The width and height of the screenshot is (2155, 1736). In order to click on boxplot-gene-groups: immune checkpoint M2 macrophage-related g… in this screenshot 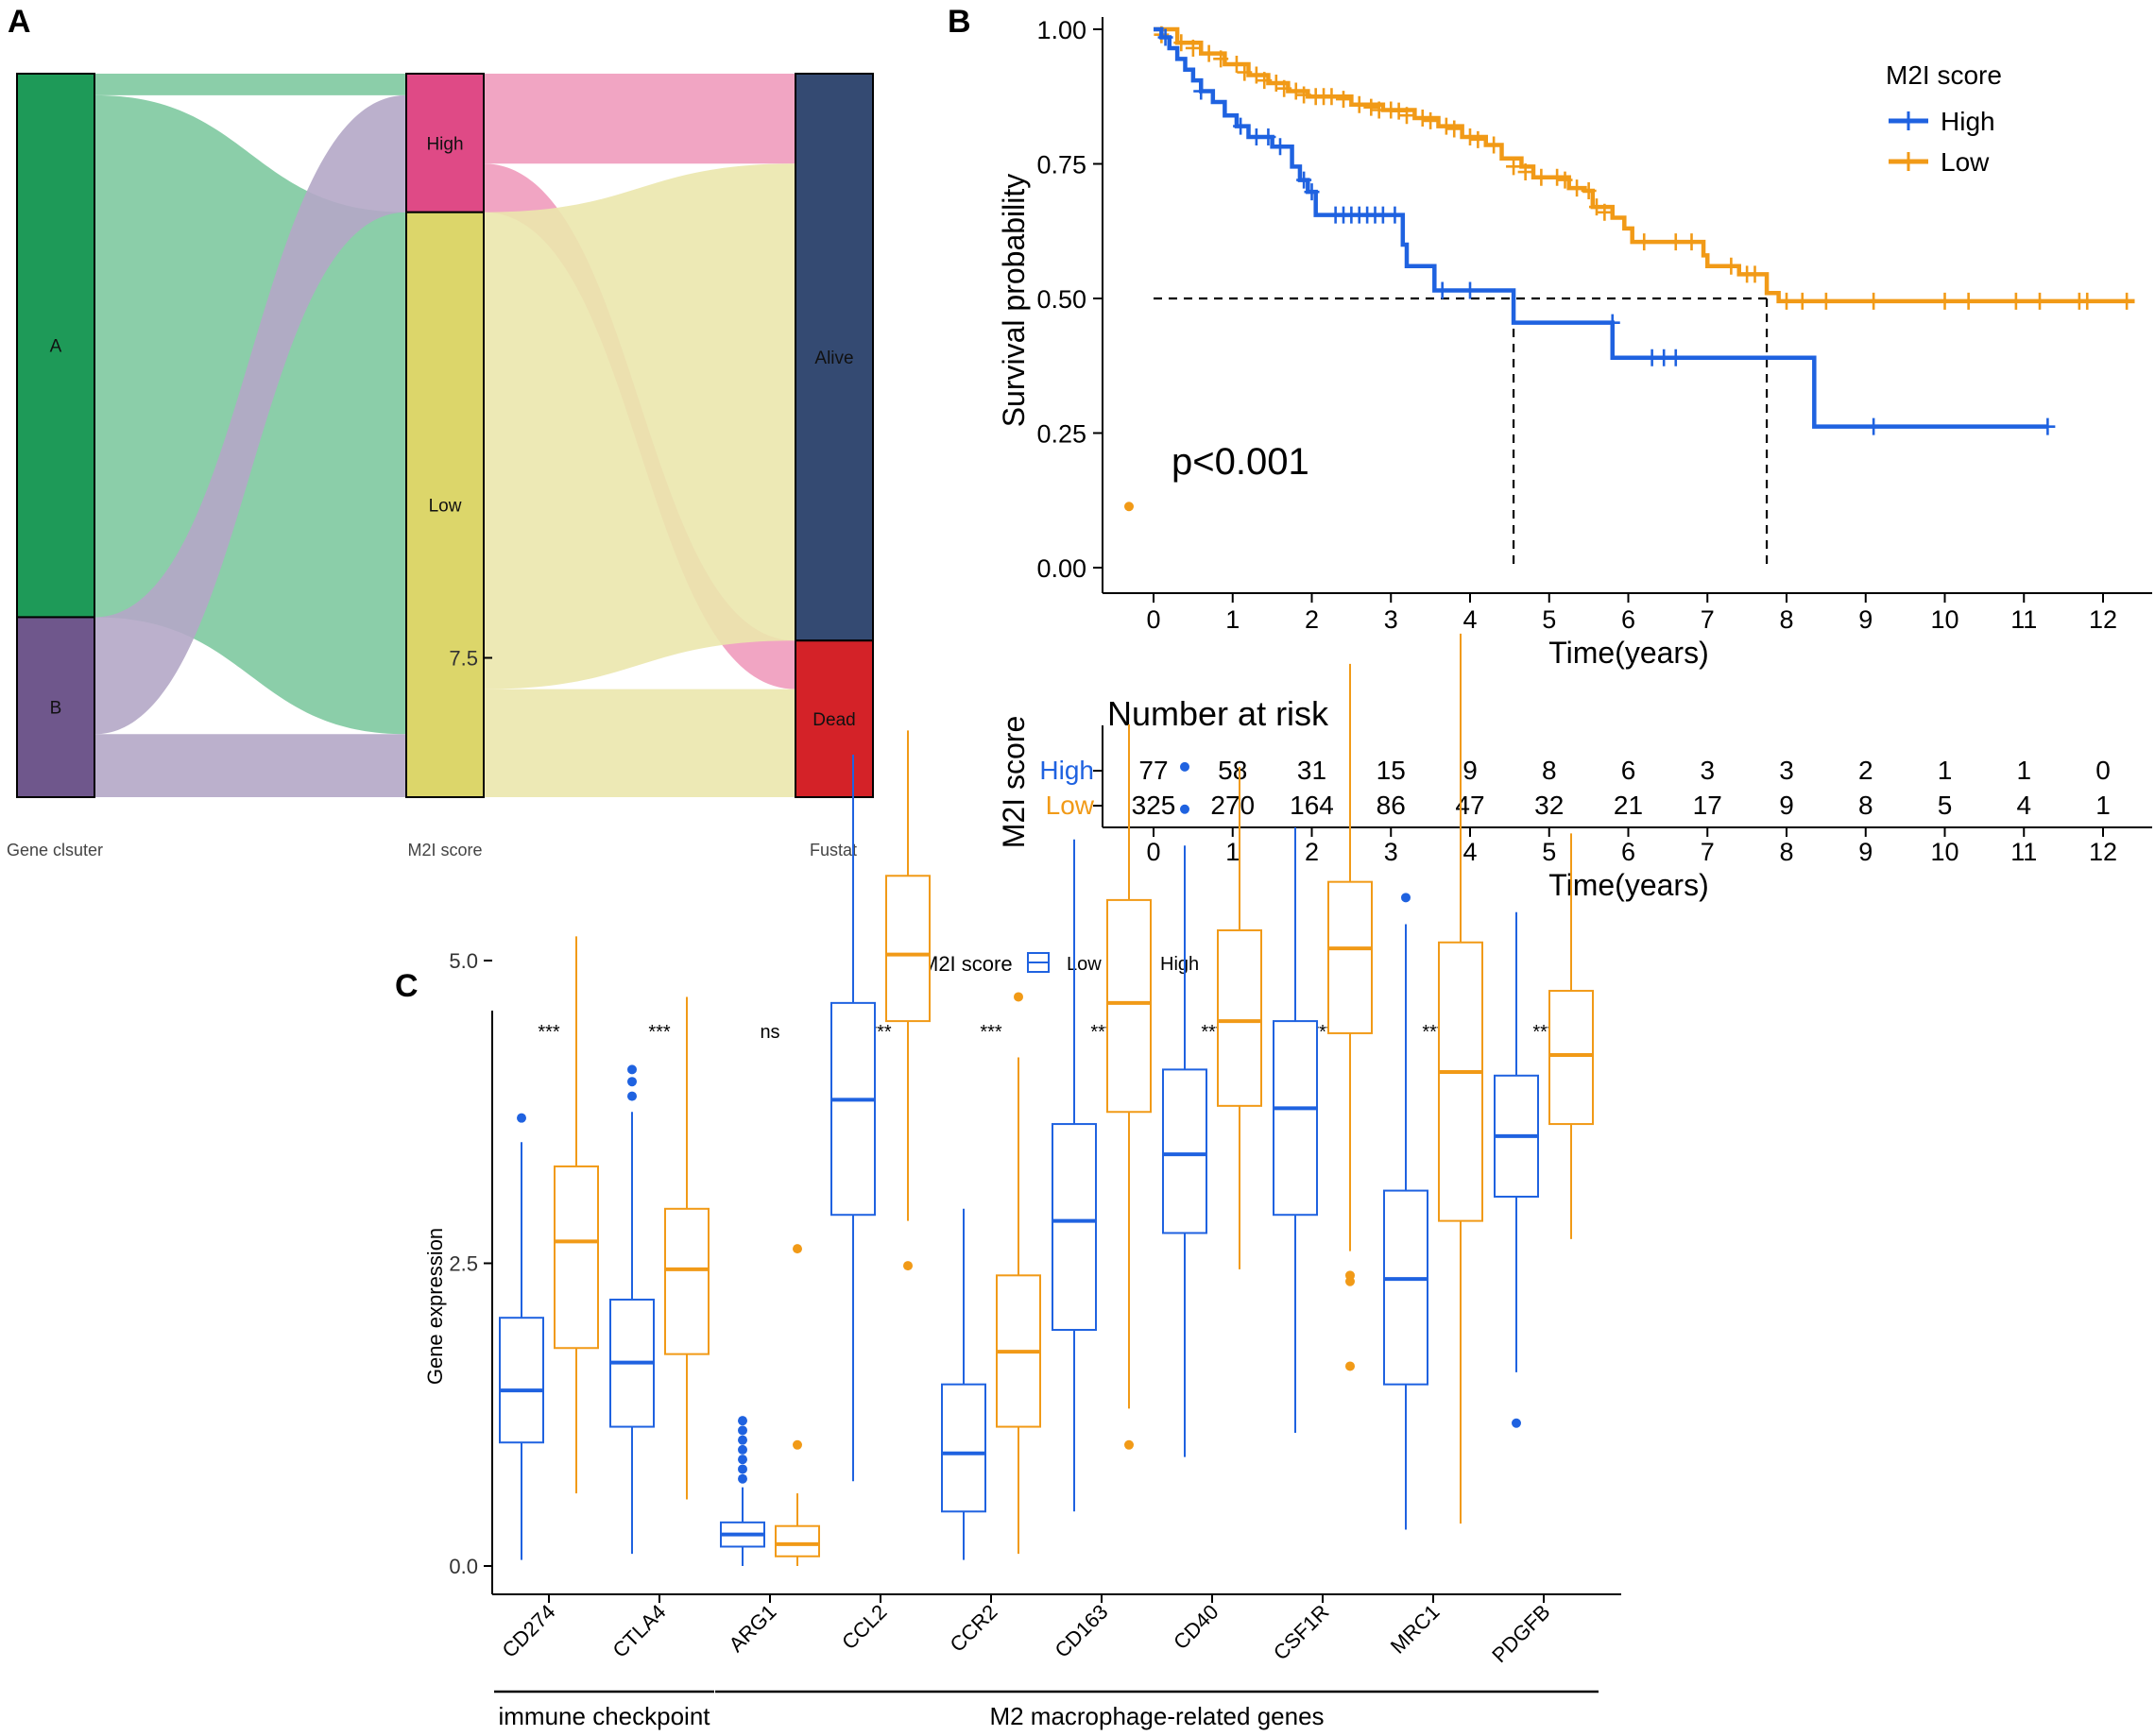, I will do `click(1046, 1710)`.